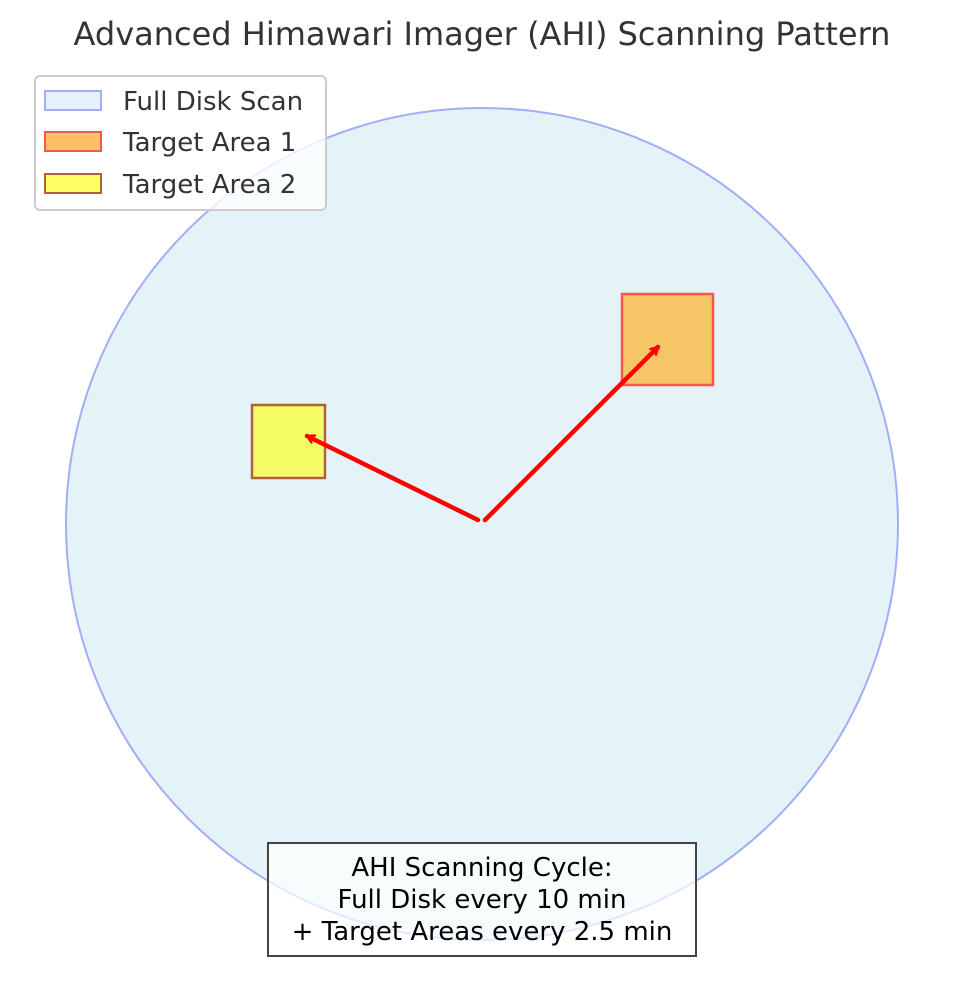  Describe the element at coordinates (73, 100) in the screenshot. I see `legend-swatch-full-disk` at that location.